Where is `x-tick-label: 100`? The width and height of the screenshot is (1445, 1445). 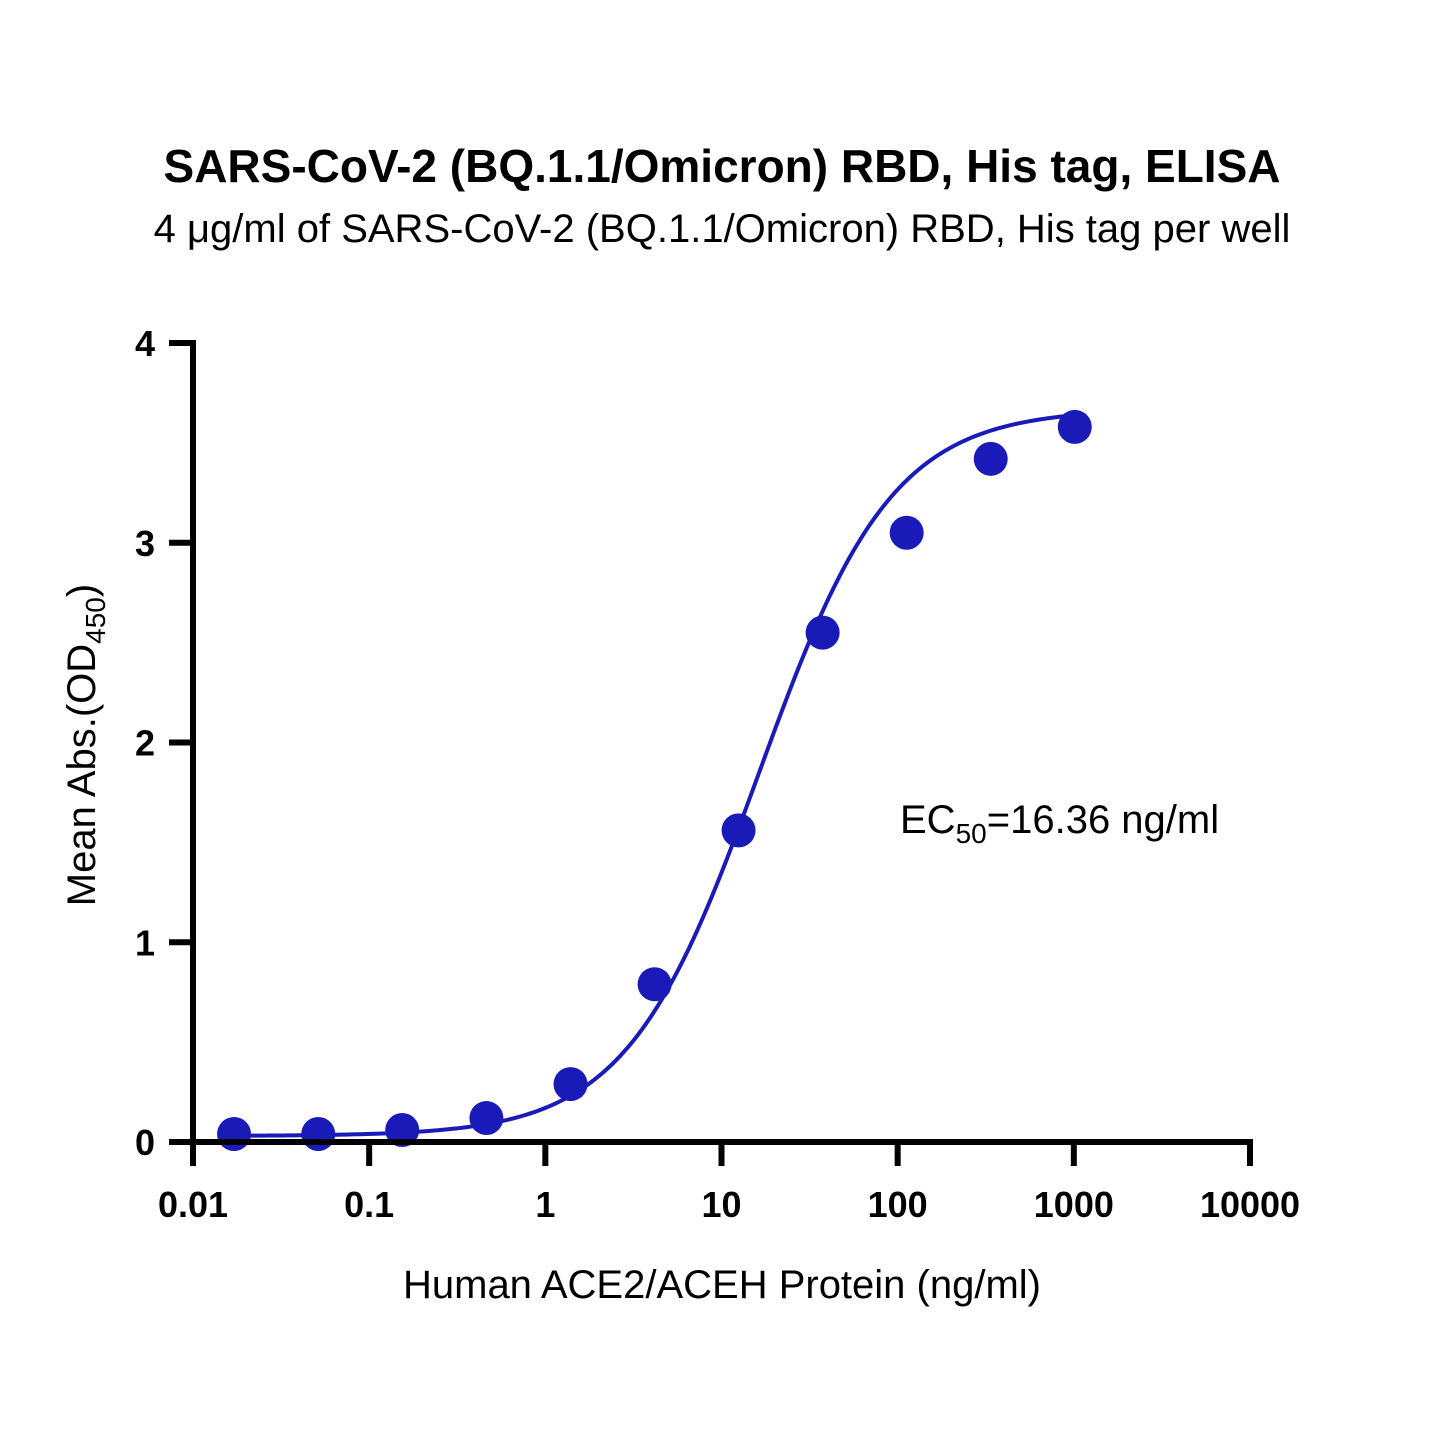
x-tick-label: 100 is located at coordinates (898, 1204).